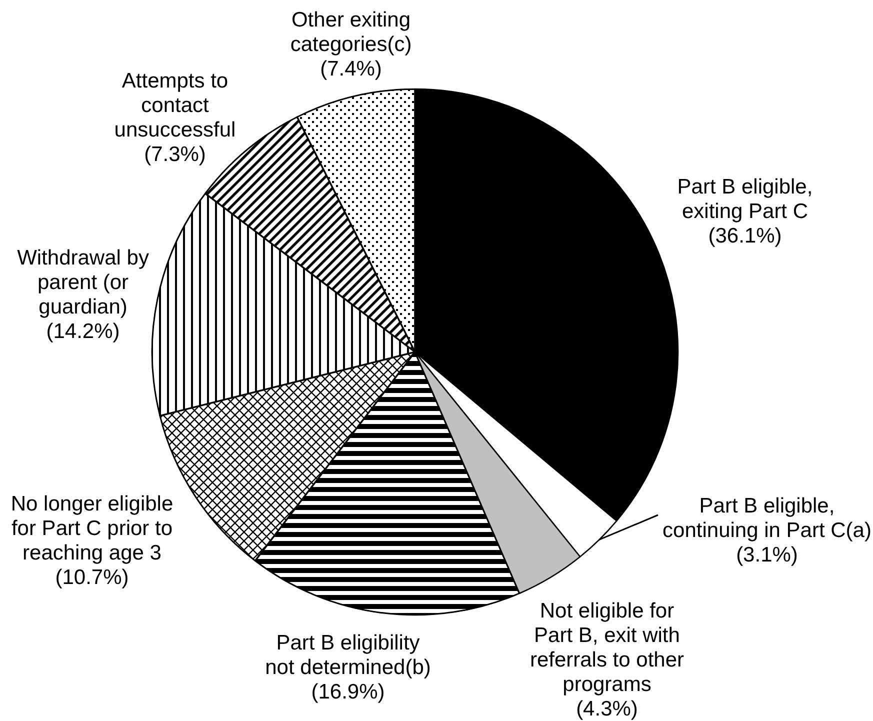 Image resolution: width=873 pixels, height=721 pixels. What do you see at coordinates (175, 105) in the screenshot?
I see `slice-label: Attempts to contact unsuccessful` at bounding box center [175, 105].